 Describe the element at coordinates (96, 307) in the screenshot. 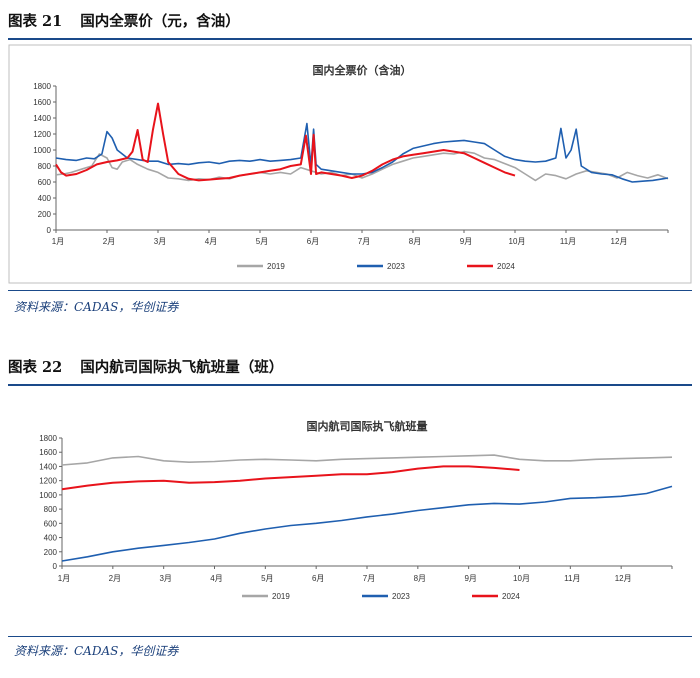

I see `figure-21-source: 资料来源：CADAS，华创证券` at that location.